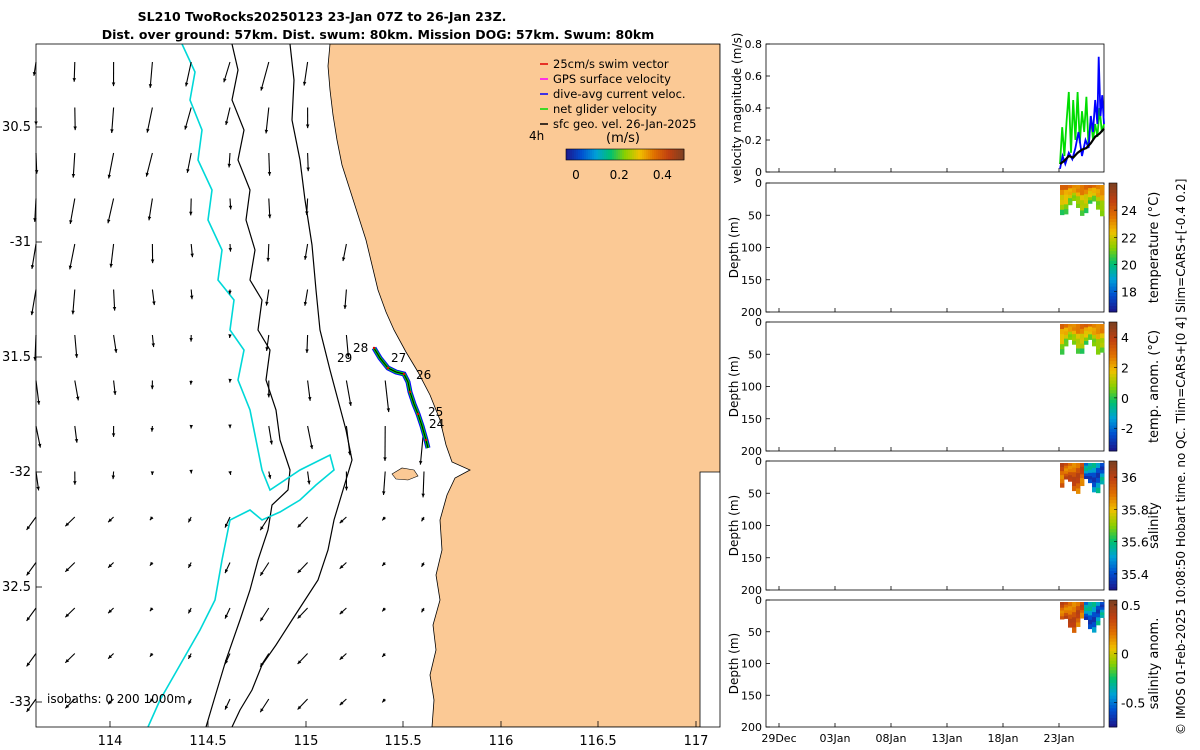  I want to click on xtick-label: 08Jan, so click(891, 738).